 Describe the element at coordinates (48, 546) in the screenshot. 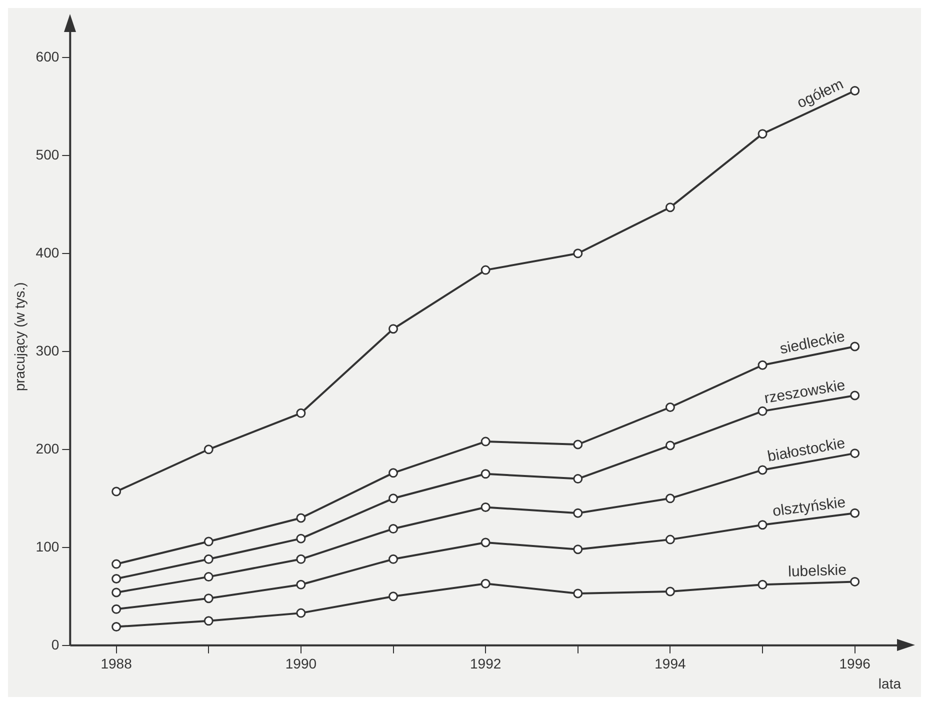

I see `y-tick-label: 100` at that location.